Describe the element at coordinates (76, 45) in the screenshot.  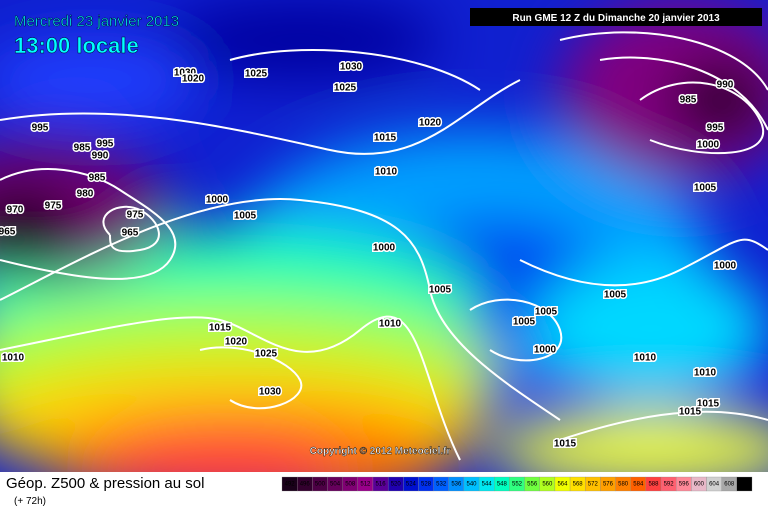
I see `time-label: 13:00 locale` at that location.